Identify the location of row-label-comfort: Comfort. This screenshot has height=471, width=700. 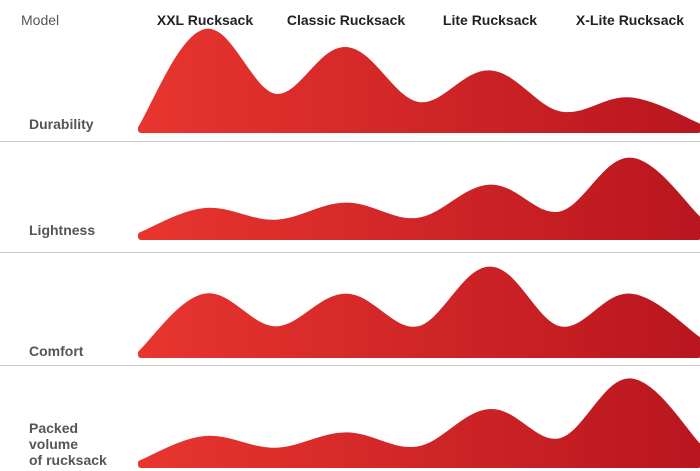
(56, 351).